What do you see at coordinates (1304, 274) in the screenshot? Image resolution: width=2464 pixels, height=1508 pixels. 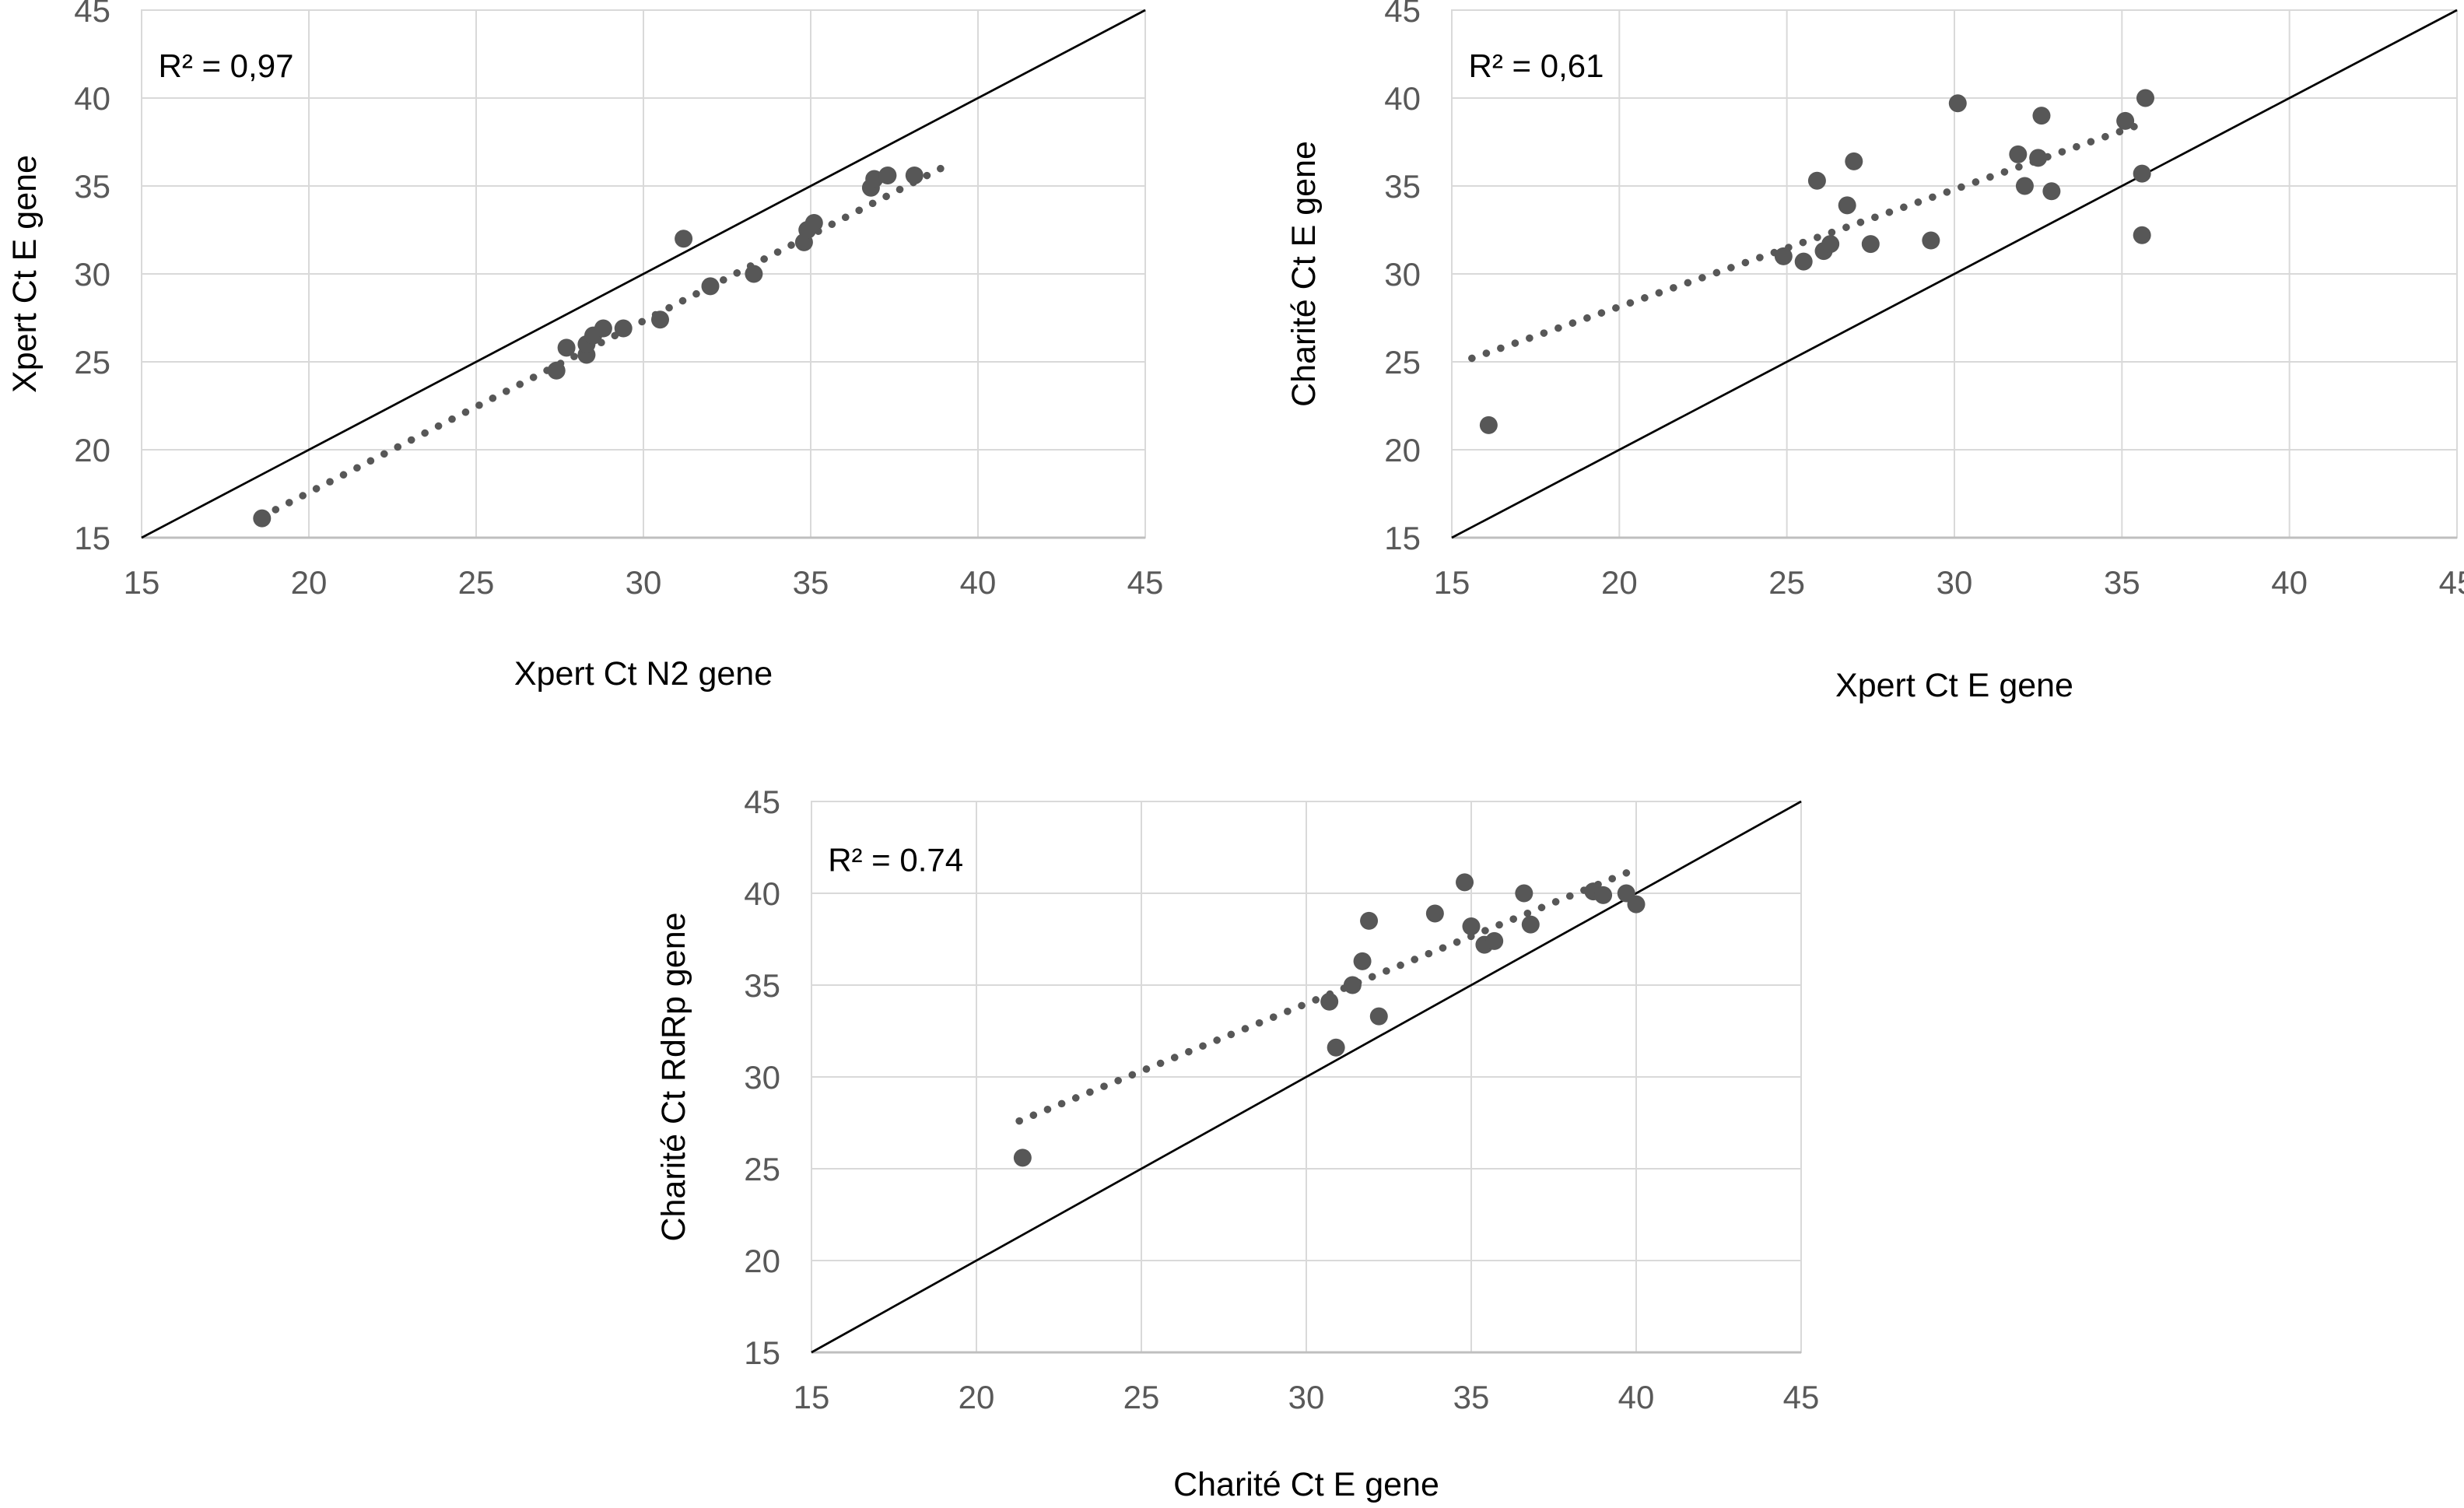 I see `y-axis-title: Charité Ct E gene` at bounding box center [1304, 274].